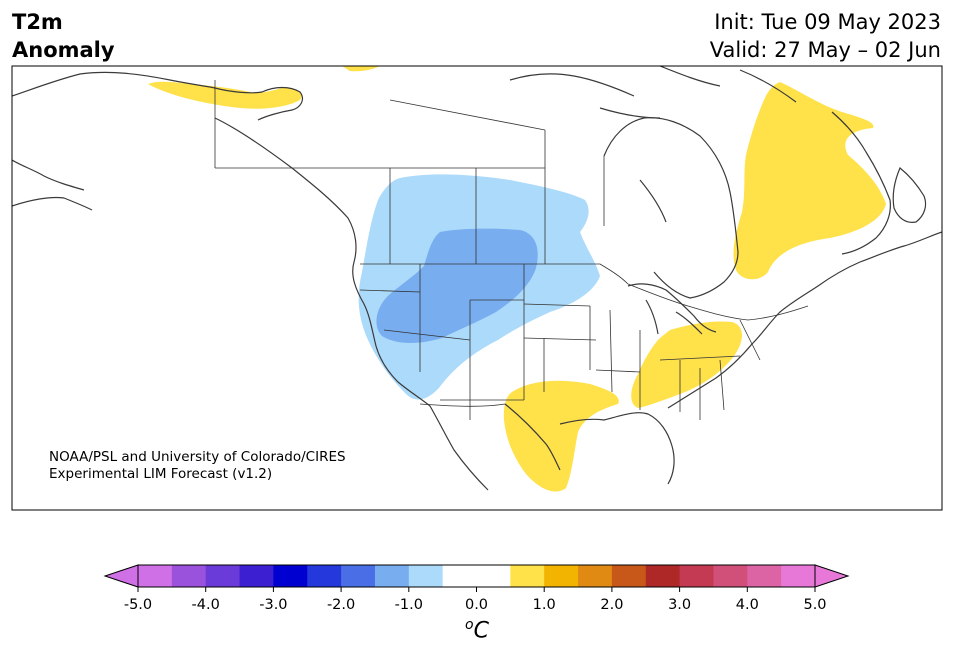 The height and width of the screenshot is (656, 953). Describe the element at coordinates (582, 356) in the screenshot. I see `us-states-central` at that location.